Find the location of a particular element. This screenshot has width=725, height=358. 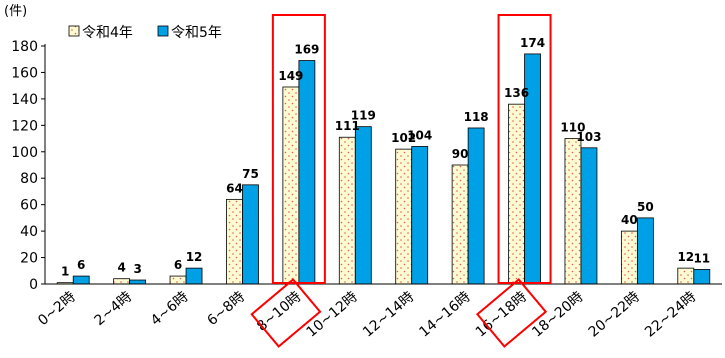

y-tick-label: 180 is located at coordinates (24, 47).